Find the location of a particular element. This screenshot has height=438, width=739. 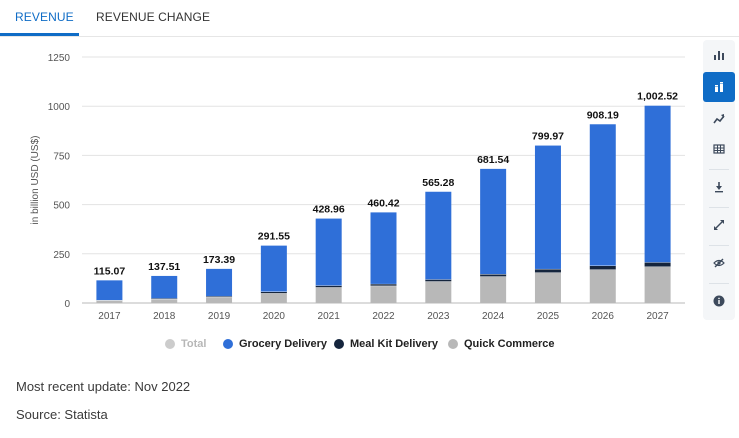

y-tick-label: 500 is located at coordinates (61, 206).